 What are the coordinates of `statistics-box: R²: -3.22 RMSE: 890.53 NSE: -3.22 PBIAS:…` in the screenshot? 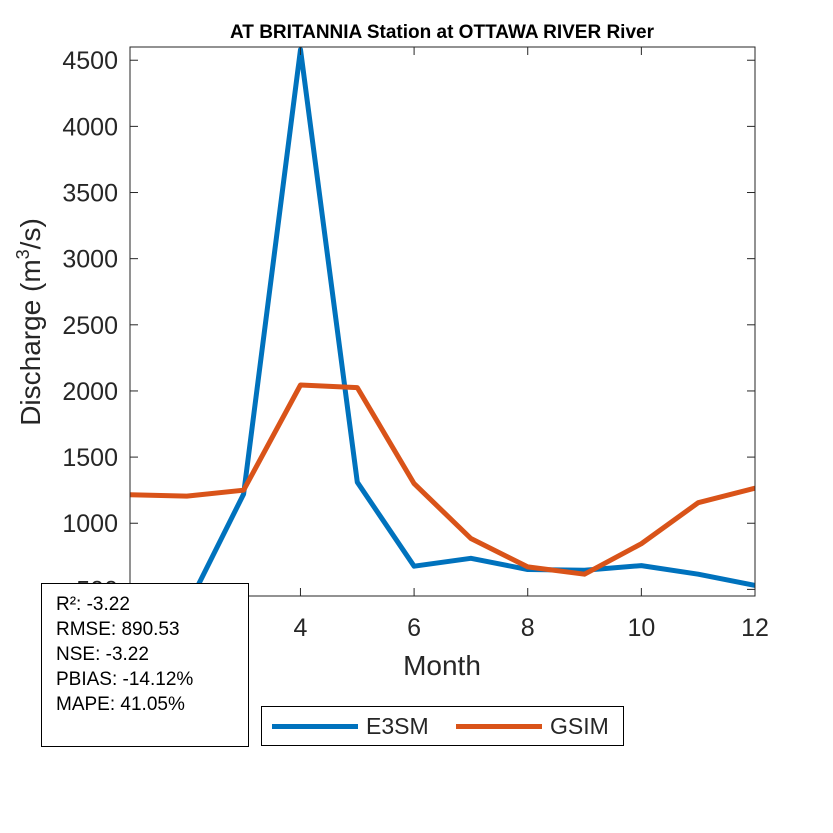 It's located at (145, 665).